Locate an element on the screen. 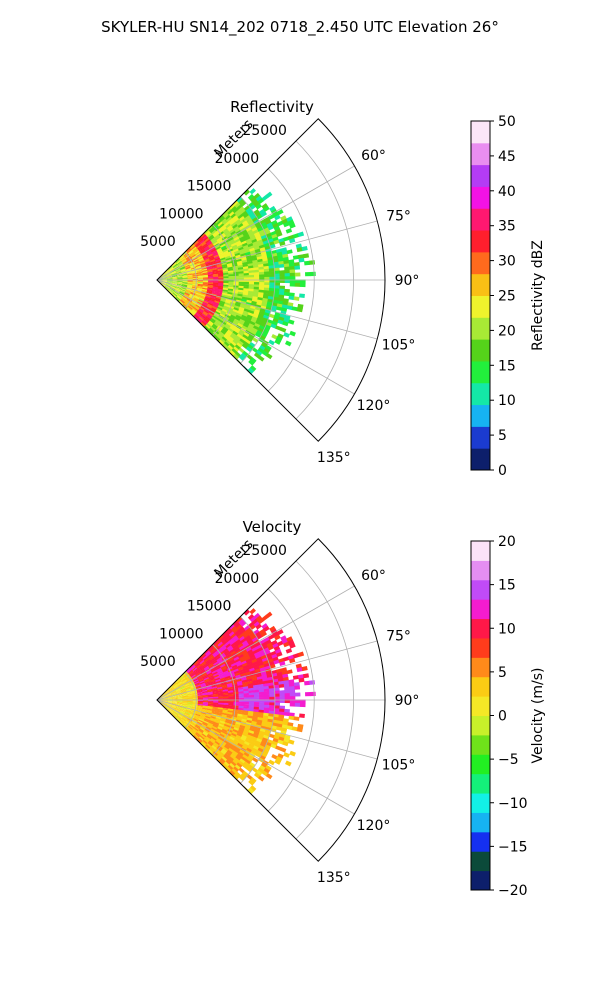  colorbar-segment is located at coordinates (480, 350).